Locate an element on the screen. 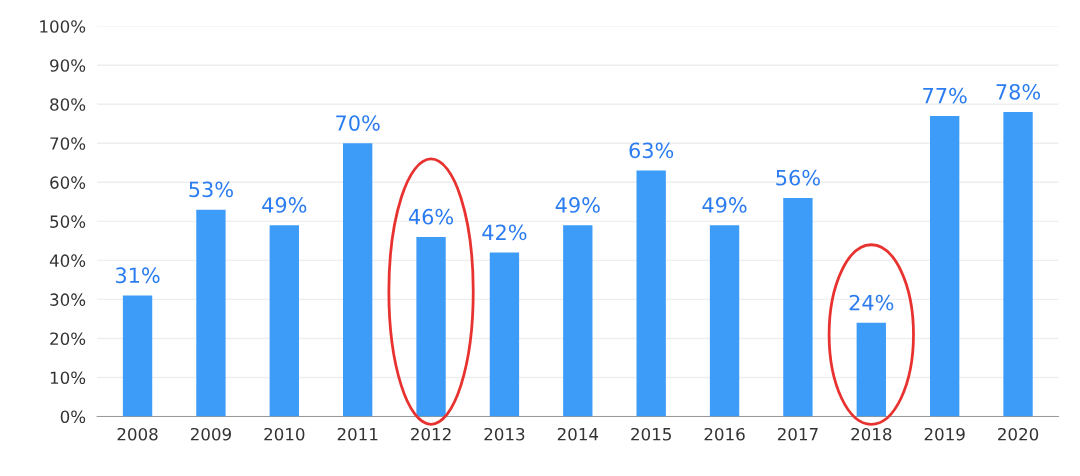 The image size is (1080, 476). x-tick-label: 2010 is located at coordinates (284, 434).